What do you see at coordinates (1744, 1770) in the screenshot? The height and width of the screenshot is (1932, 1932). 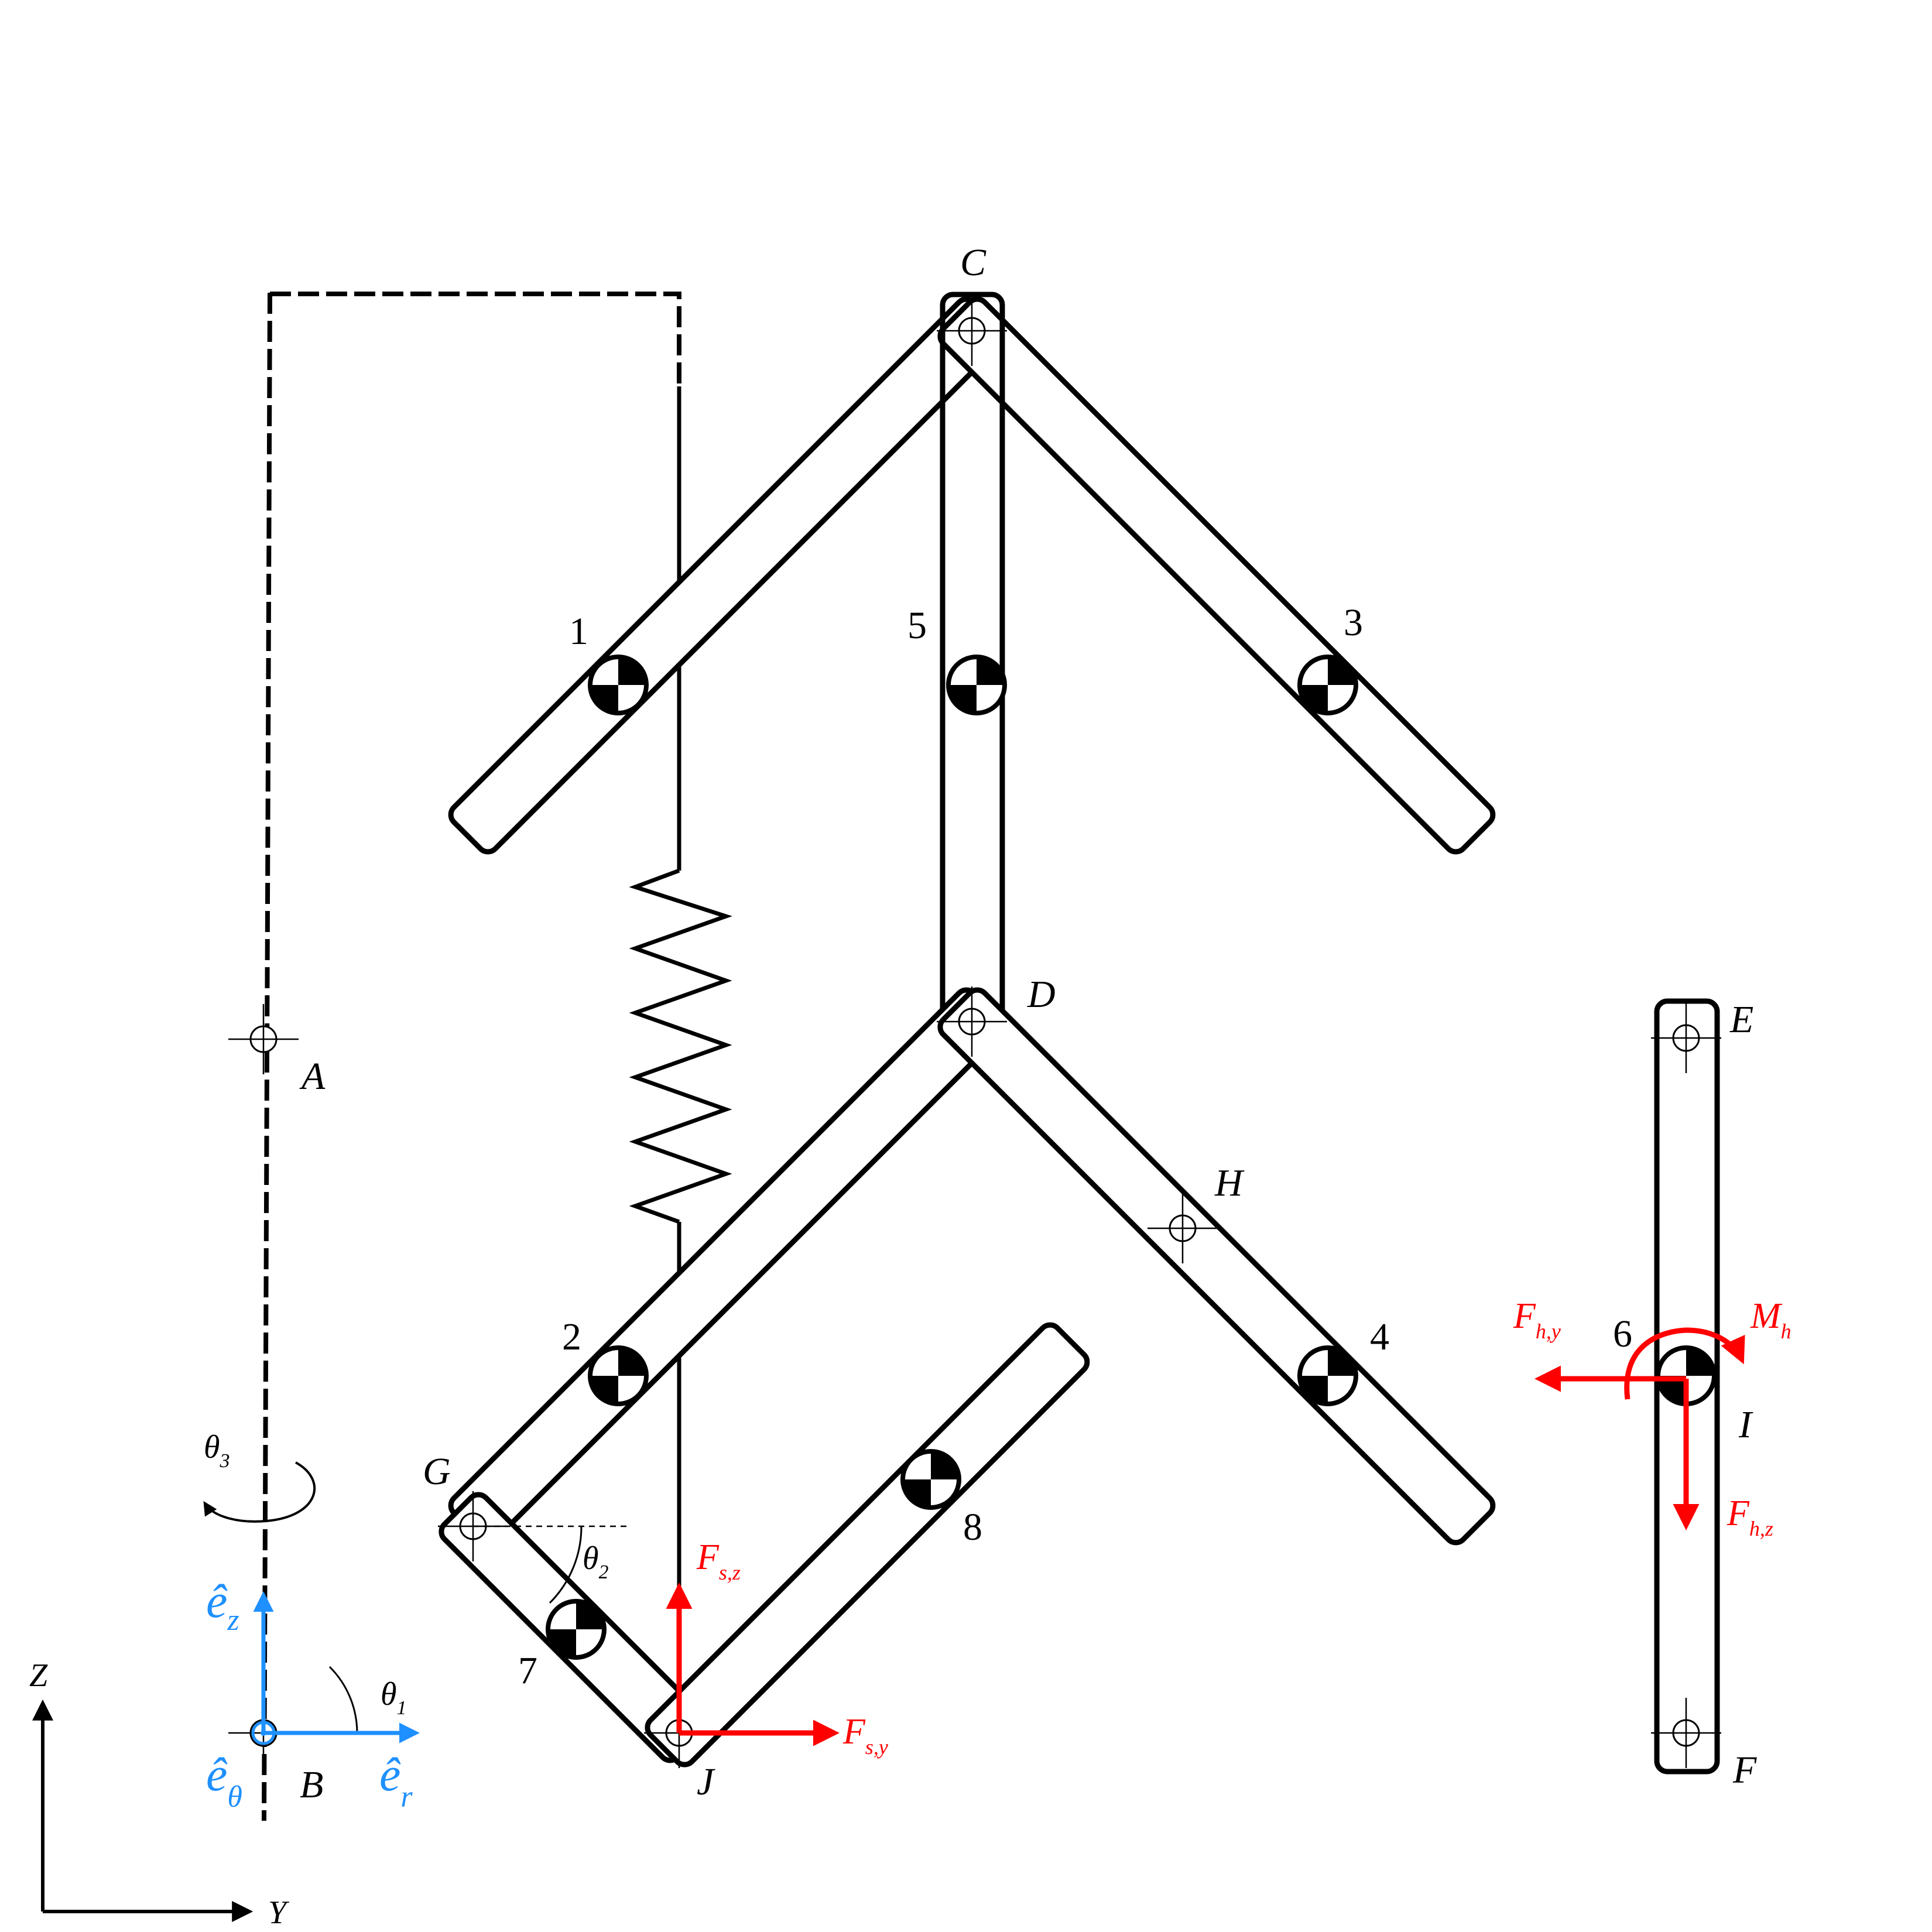 I see `label-F: F` at bounding box center [1744, 1770].